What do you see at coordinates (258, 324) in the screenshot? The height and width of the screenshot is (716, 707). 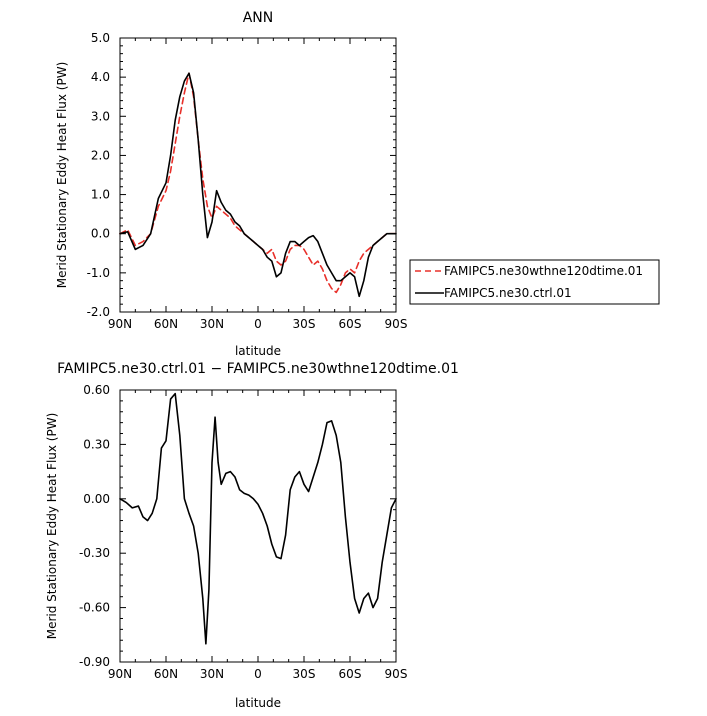 I see `top-x-tick-label: 0` at bounding box center [258, 324].